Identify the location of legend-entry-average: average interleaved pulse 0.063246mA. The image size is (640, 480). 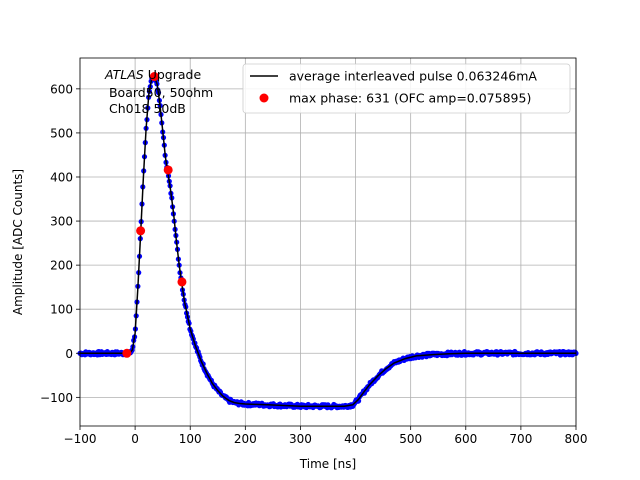
(413, 76).